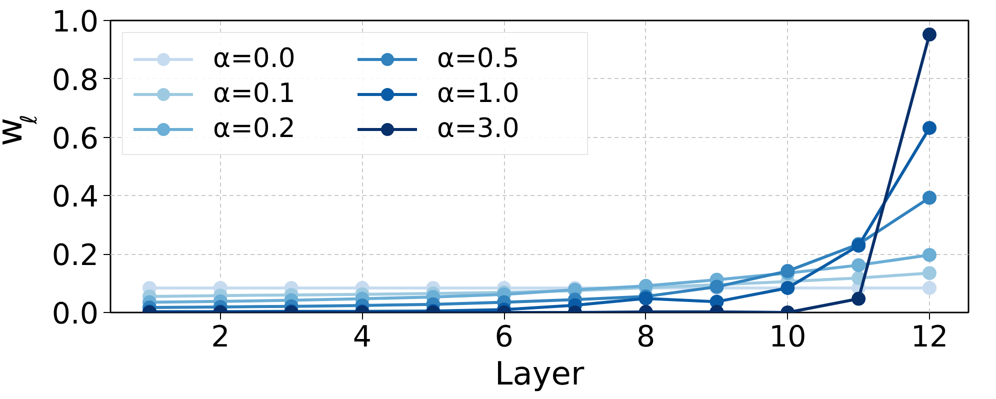 This screenshot has width=996, height=399. What do you see at coordinates (478, 58) in the screenshot?
I see `legend-label: α=0.5` at bounding box center [478, 58].